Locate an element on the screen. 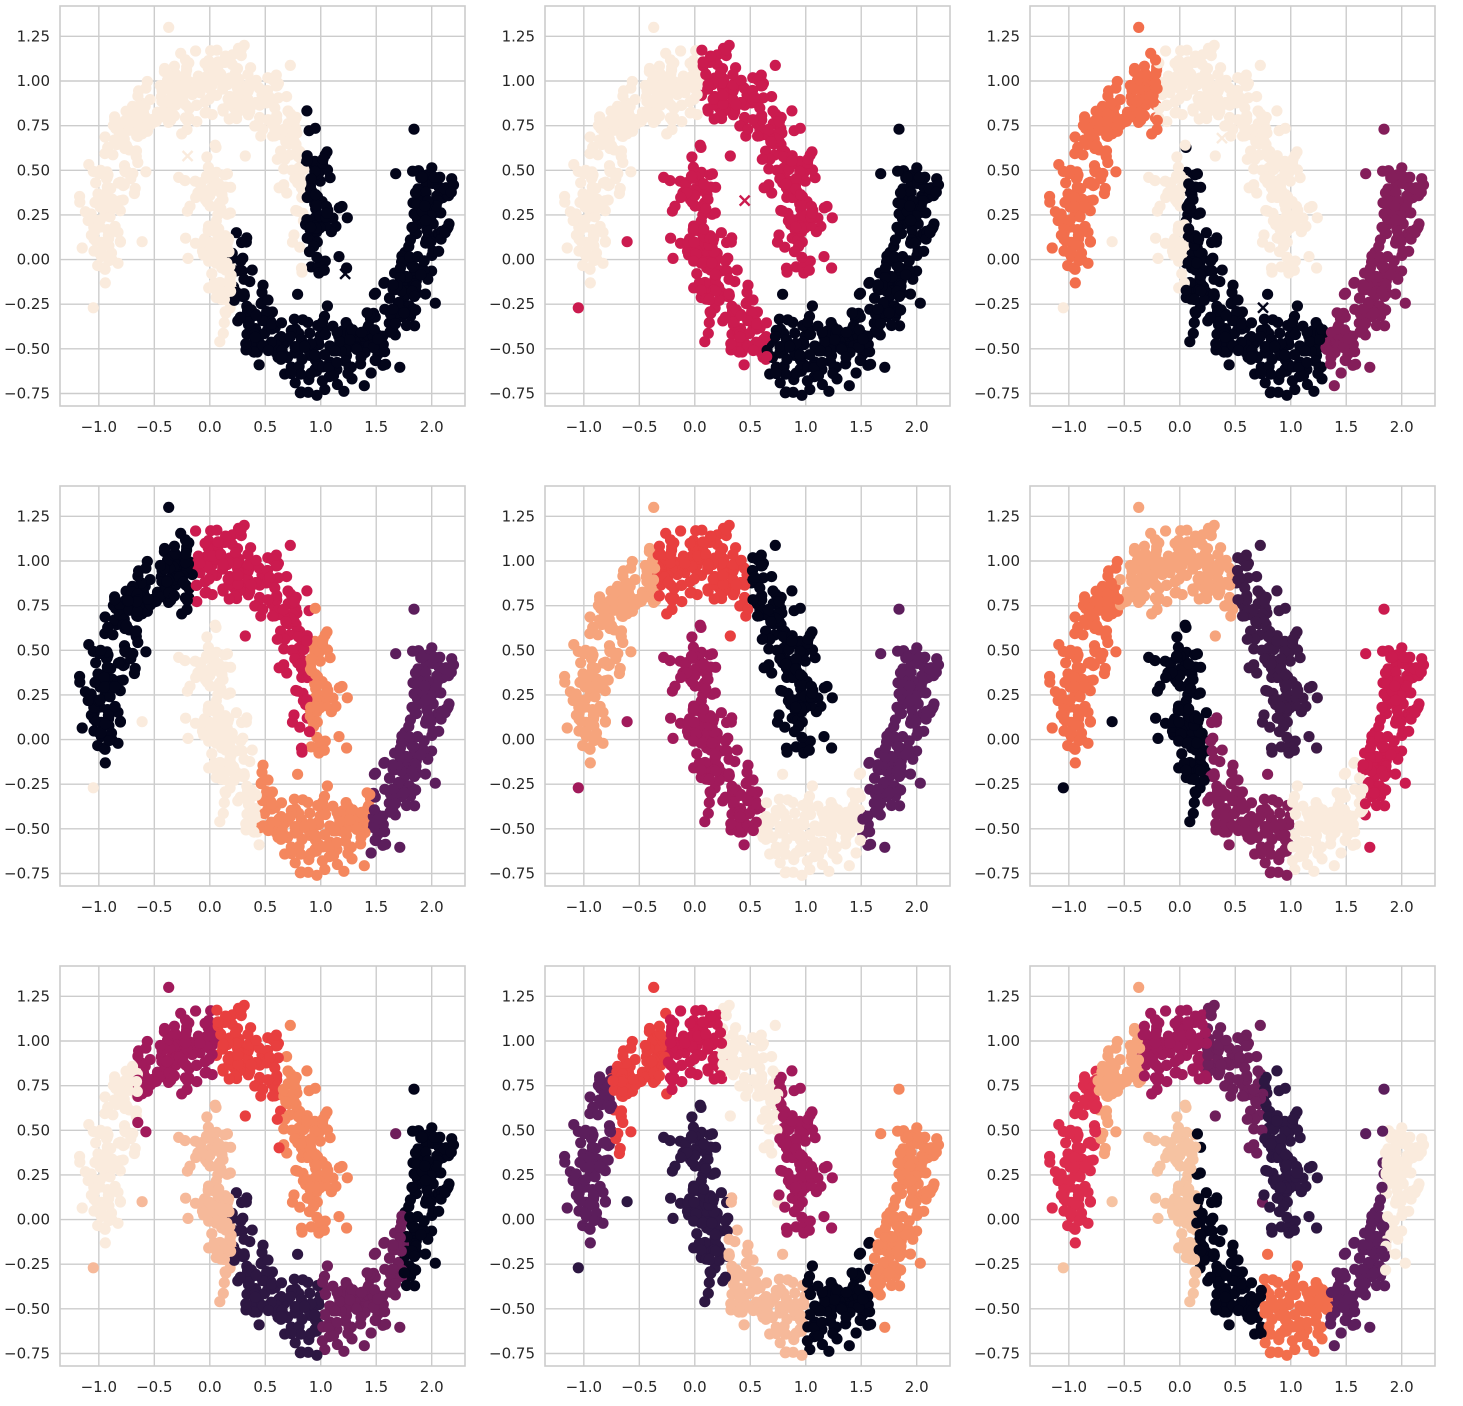 The image size is (1463, 1406). centroid-marker is located at coordinates (188, 156).